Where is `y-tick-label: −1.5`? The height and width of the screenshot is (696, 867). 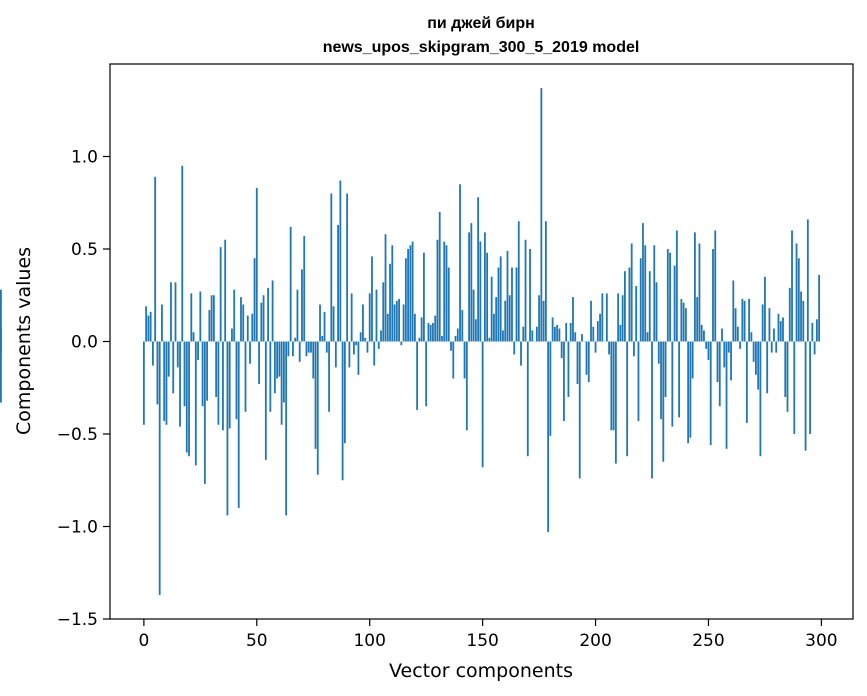 y-tick-label: −1.5 is located at coordinates (77, 620).